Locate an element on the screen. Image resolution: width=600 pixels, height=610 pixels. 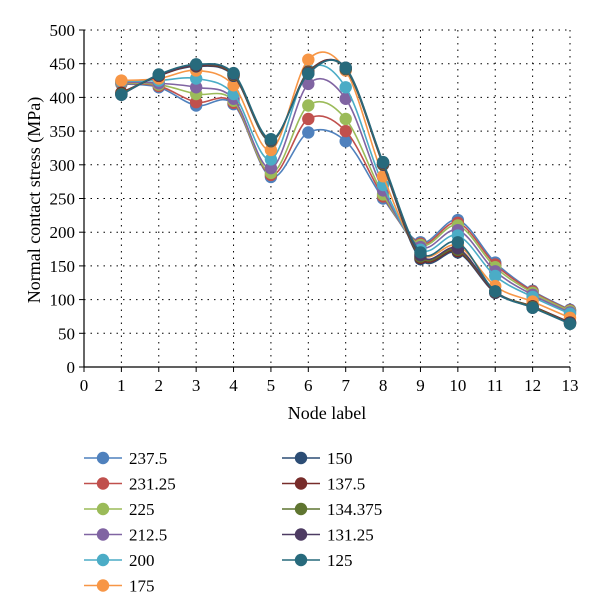
legend-item: 231.25 is located at coordinates (130, 484).